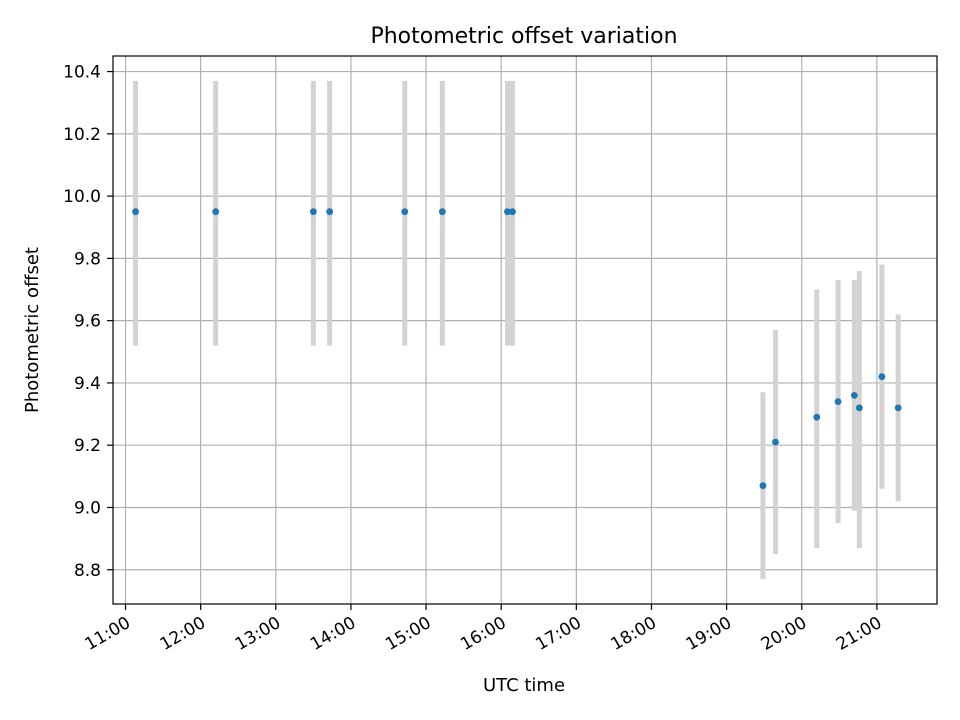 This screenshot has width=960, height=720. I want to click on x-axis-label: UTC time, so click(524, 685).